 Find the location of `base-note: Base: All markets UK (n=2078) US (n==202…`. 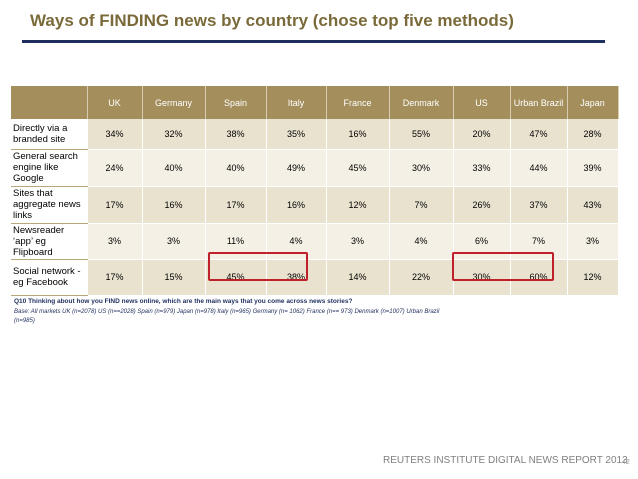

base-note: Base: All markets UK (n=2078) US (n==202… is located at coordinates (227, 316).